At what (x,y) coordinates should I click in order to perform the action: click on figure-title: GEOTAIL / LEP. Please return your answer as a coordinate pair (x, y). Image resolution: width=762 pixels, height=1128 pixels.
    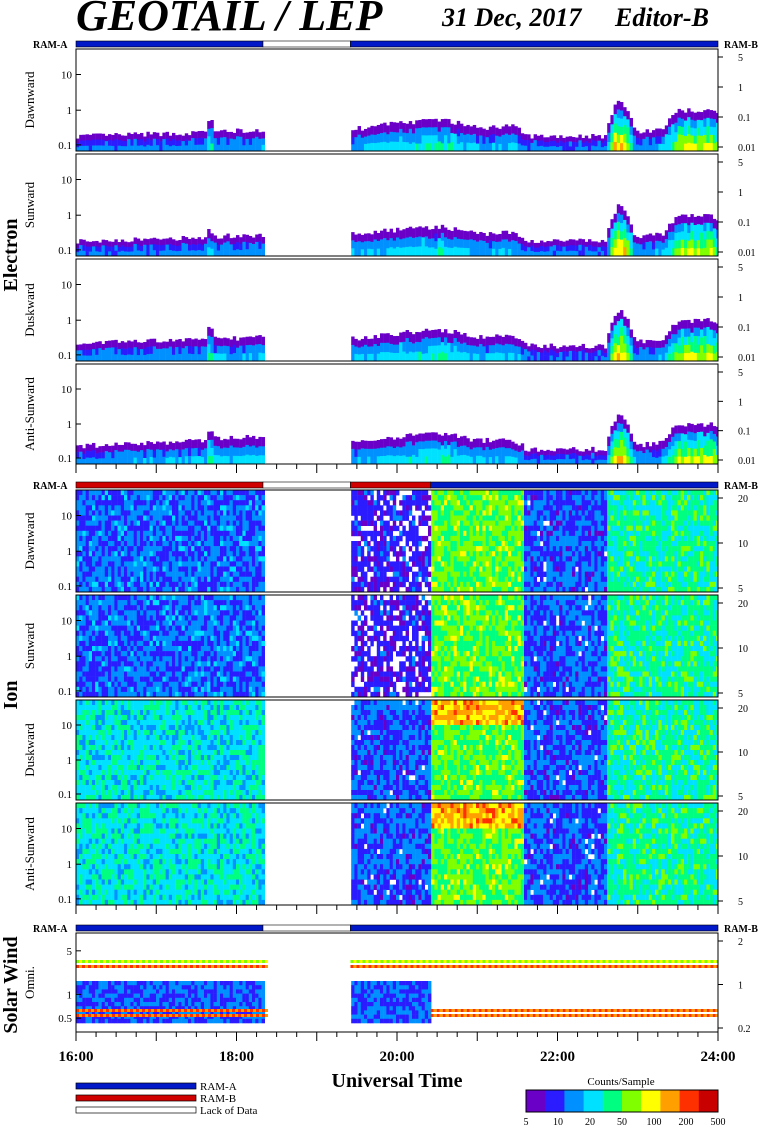
    Looking at the image, I should click on (230, 20).